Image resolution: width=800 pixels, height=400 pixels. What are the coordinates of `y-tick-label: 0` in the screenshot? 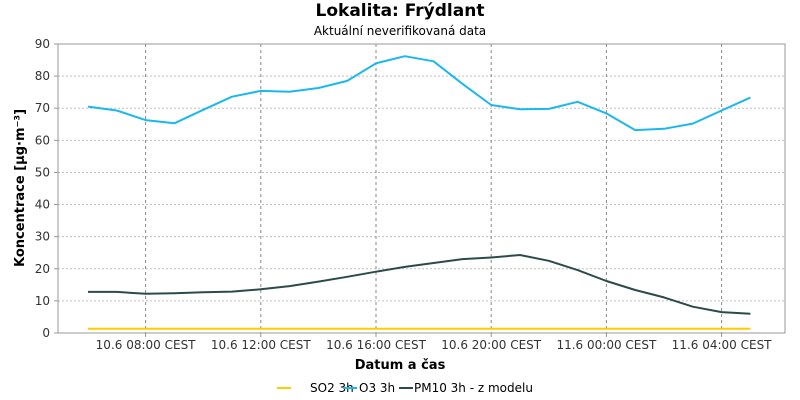 It's located at (46, 333).